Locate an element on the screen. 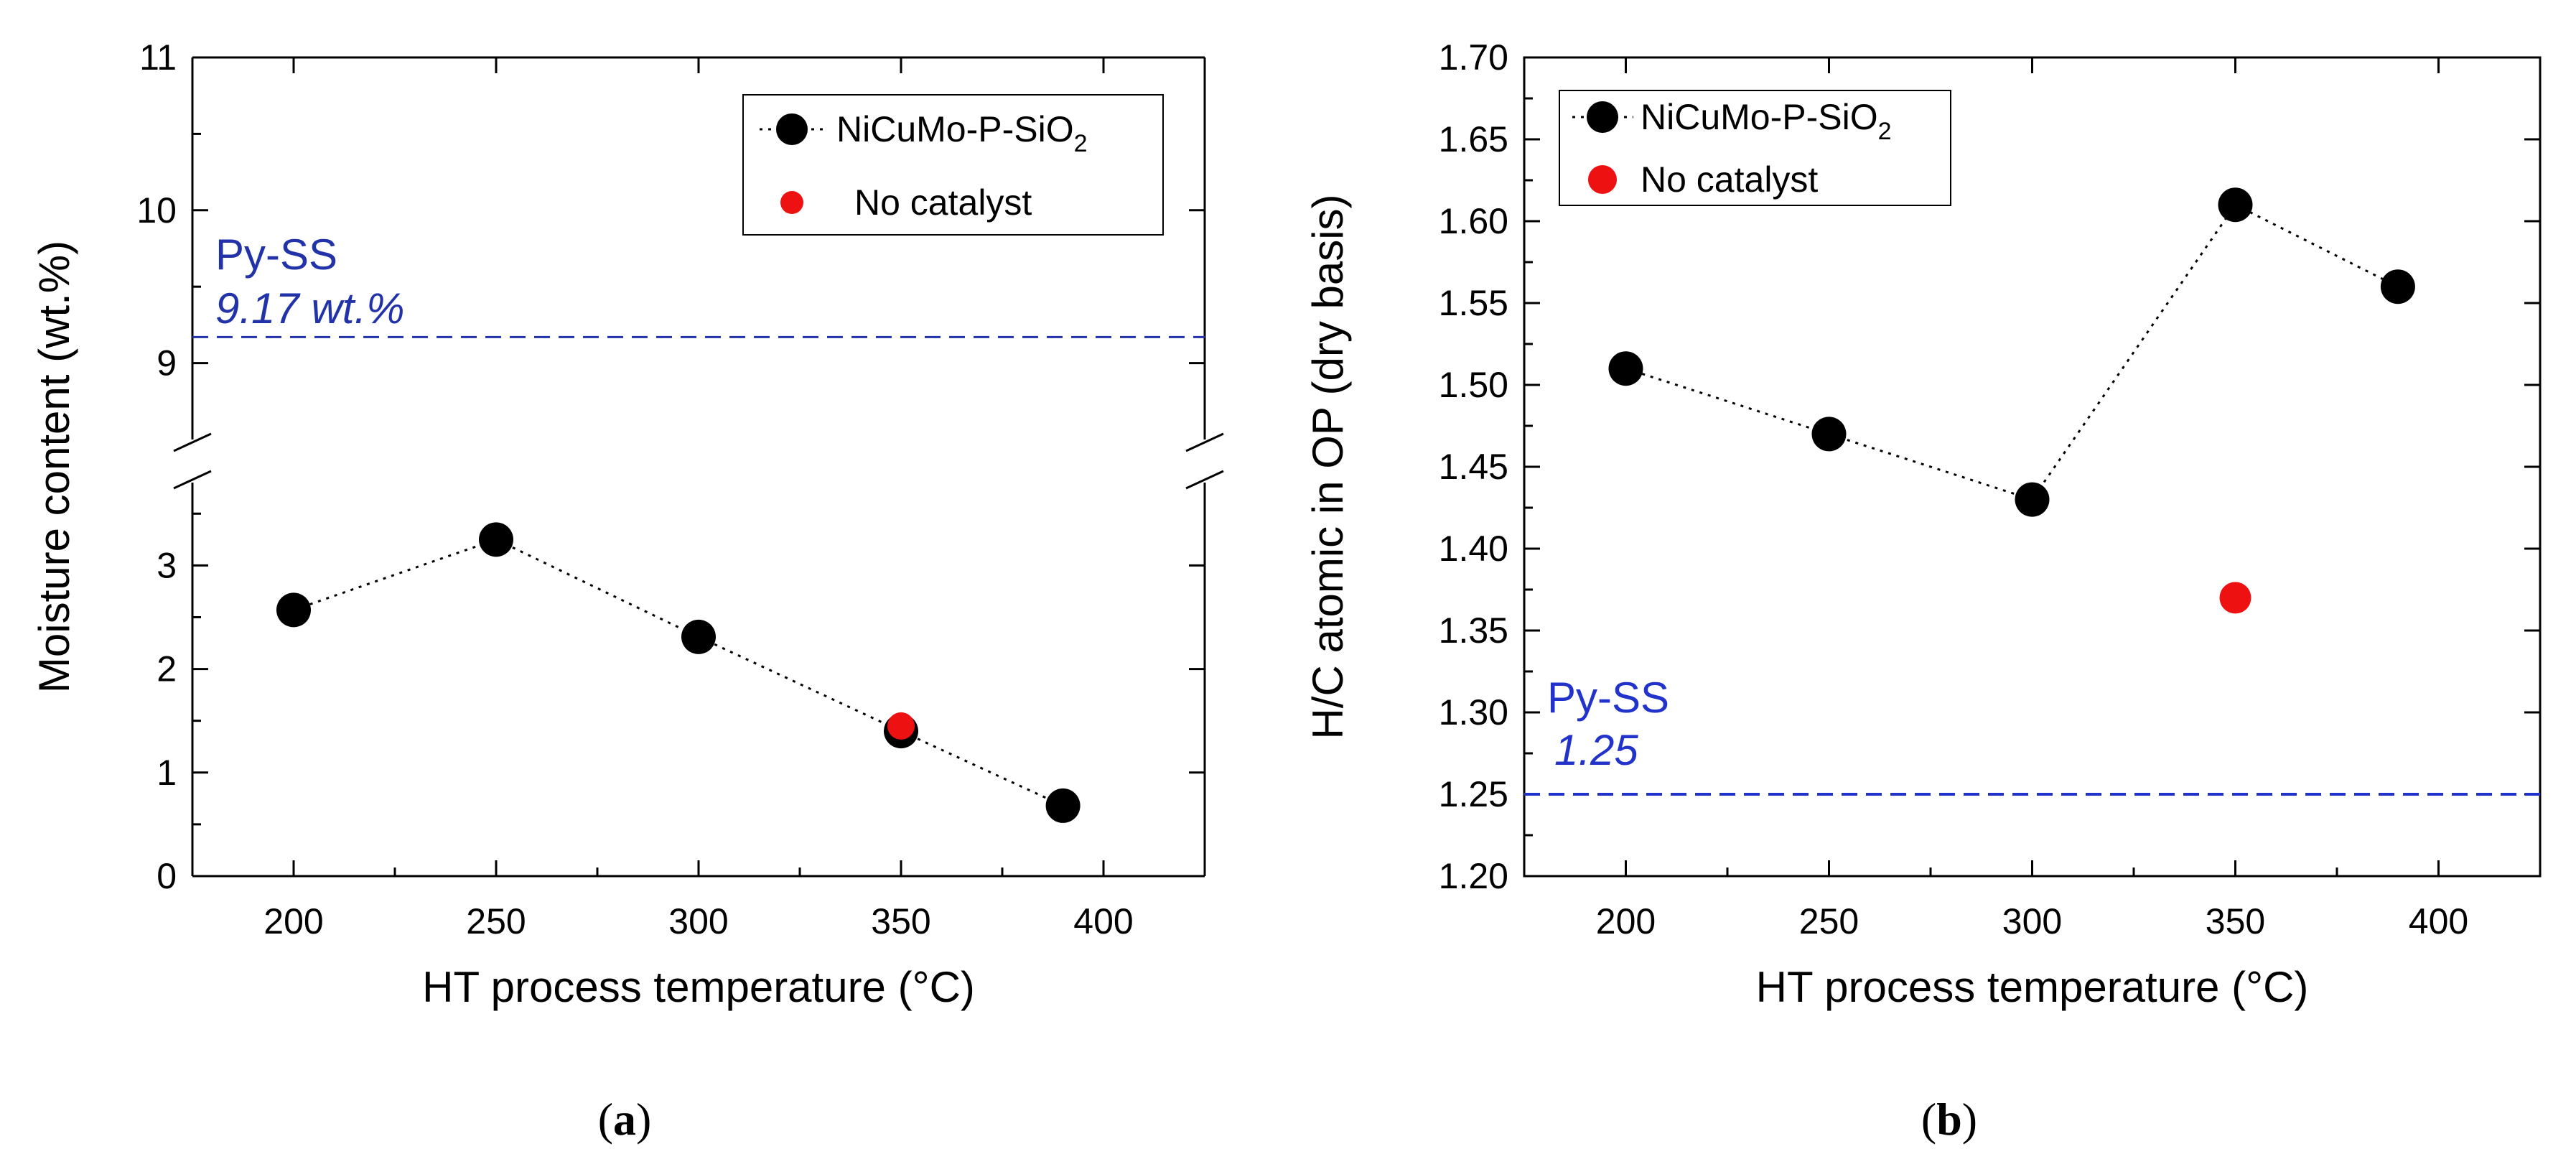  chart-b-reference-label: Py-SS is located at coordinates (1608, 698).